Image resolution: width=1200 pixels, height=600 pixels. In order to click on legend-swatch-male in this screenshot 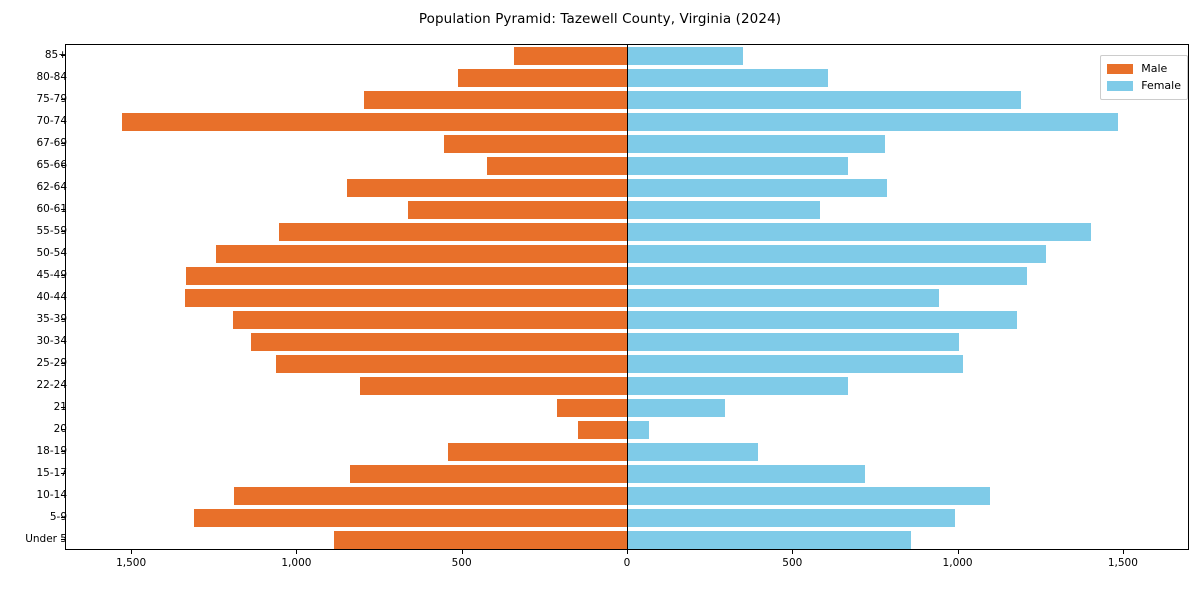, I will do `click(1120, 68)`.